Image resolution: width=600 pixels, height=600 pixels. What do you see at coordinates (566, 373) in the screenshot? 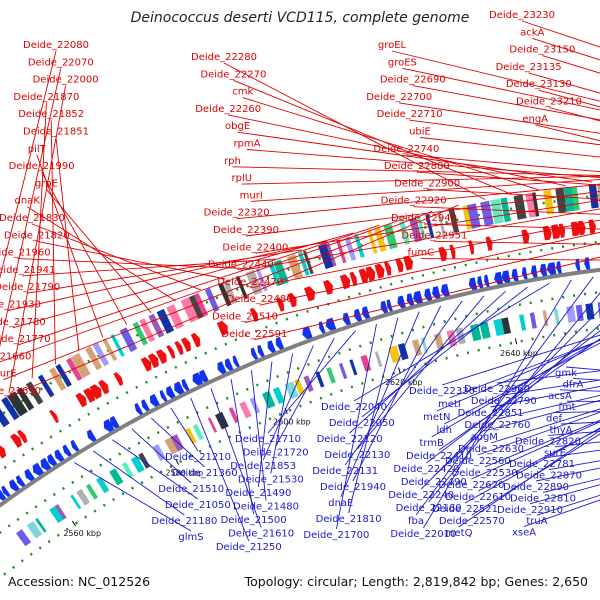
I see `reverse-gene-label-0: gmk` at bounding box center [566, 373].